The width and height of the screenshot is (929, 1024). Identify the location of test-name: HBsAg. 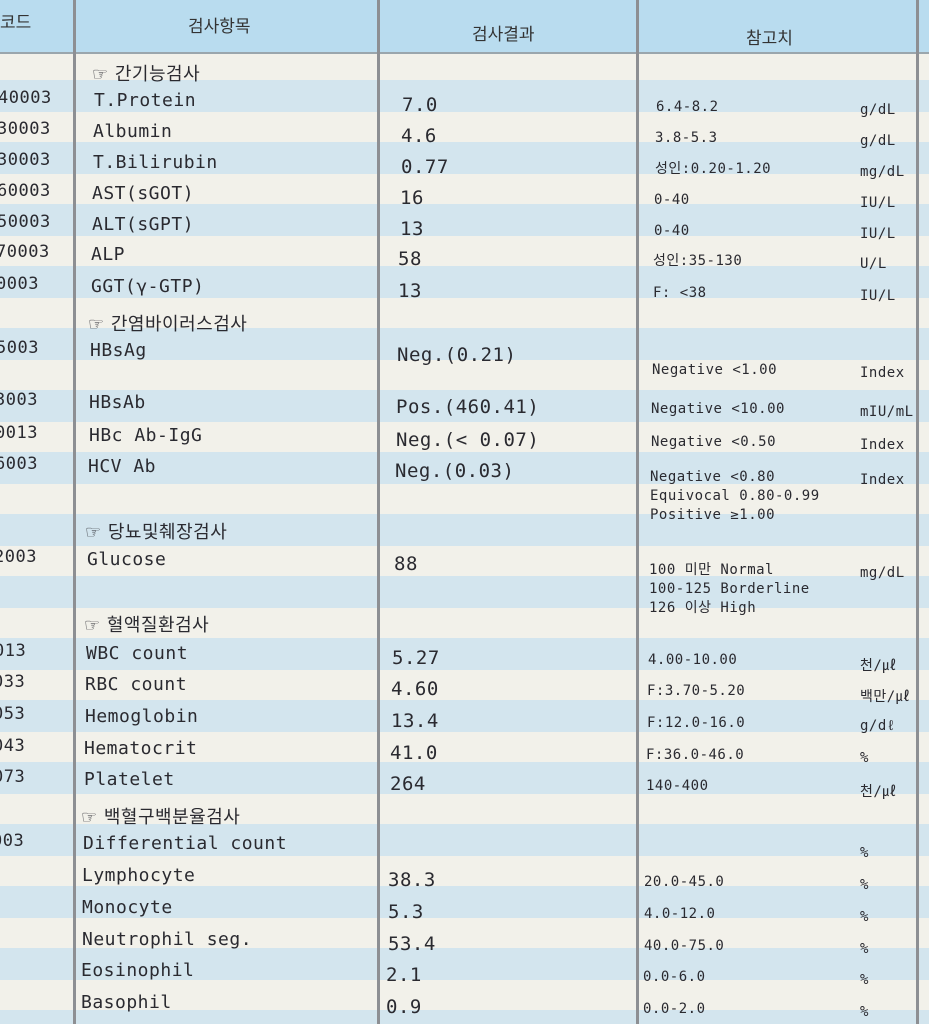
(118, 350).